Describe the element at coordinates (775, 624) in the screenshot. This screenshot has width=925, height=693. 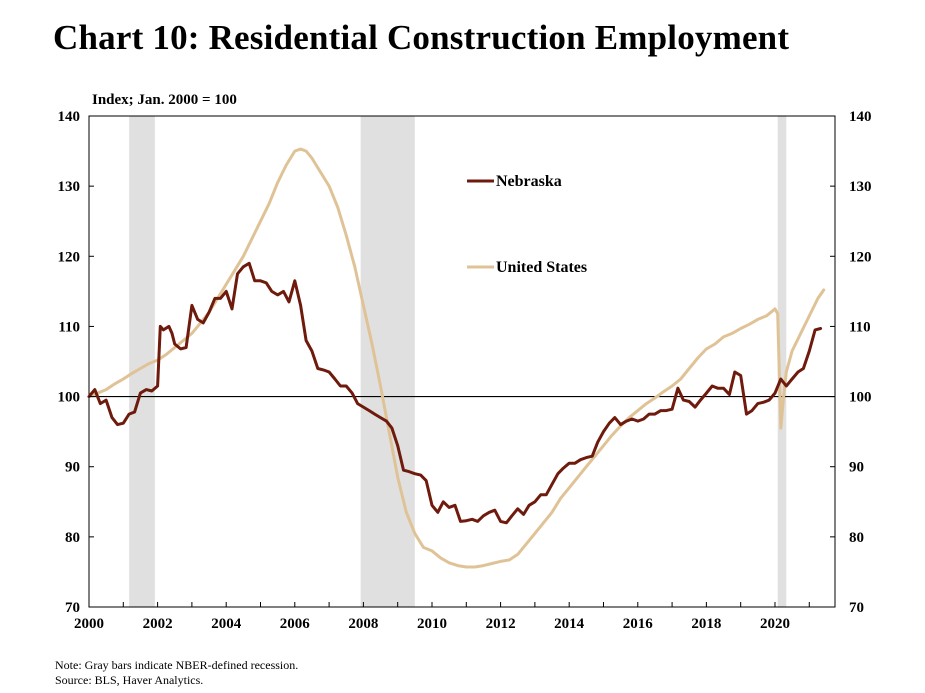
I see `x-tick-label: 2020` at that location.